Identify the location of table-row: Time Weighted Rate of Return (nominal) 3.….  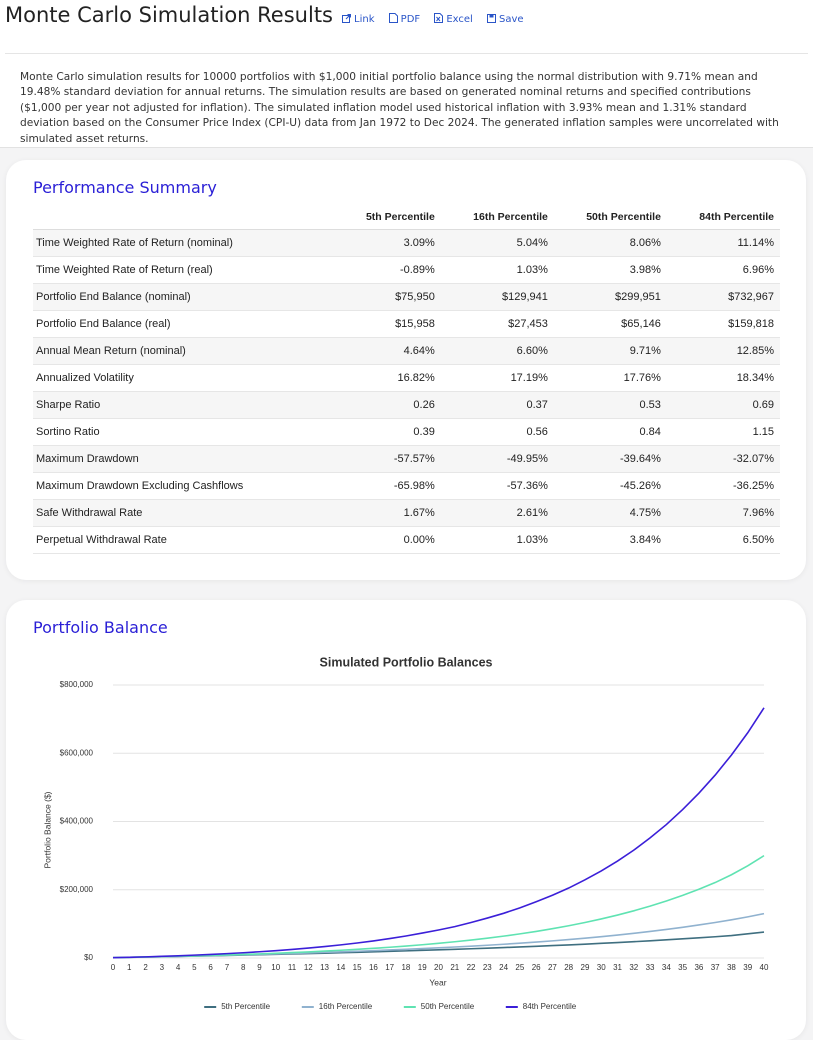
(406, 243).